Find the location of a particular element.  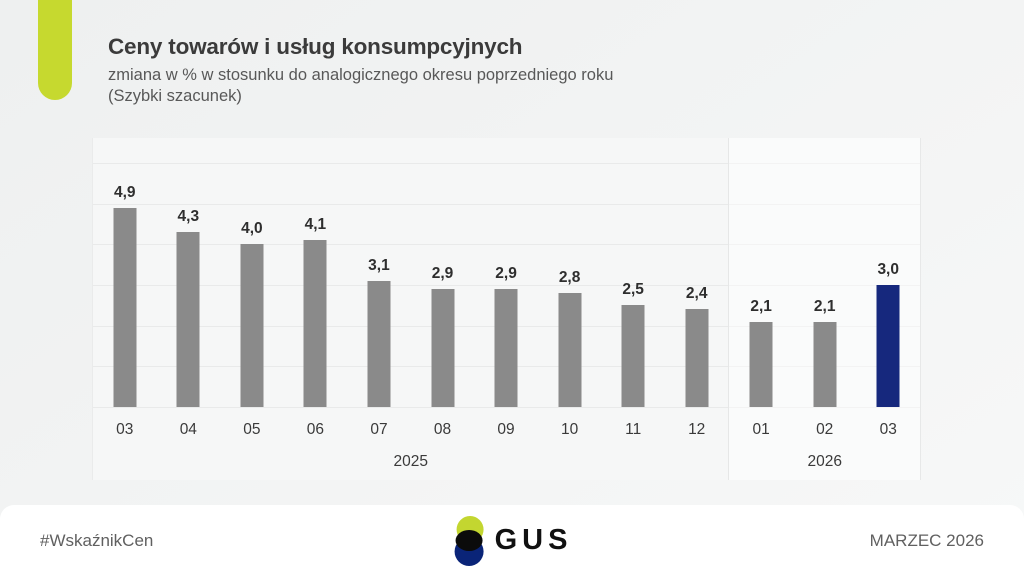

logo-black-circle is located at coordinates (469, 540).